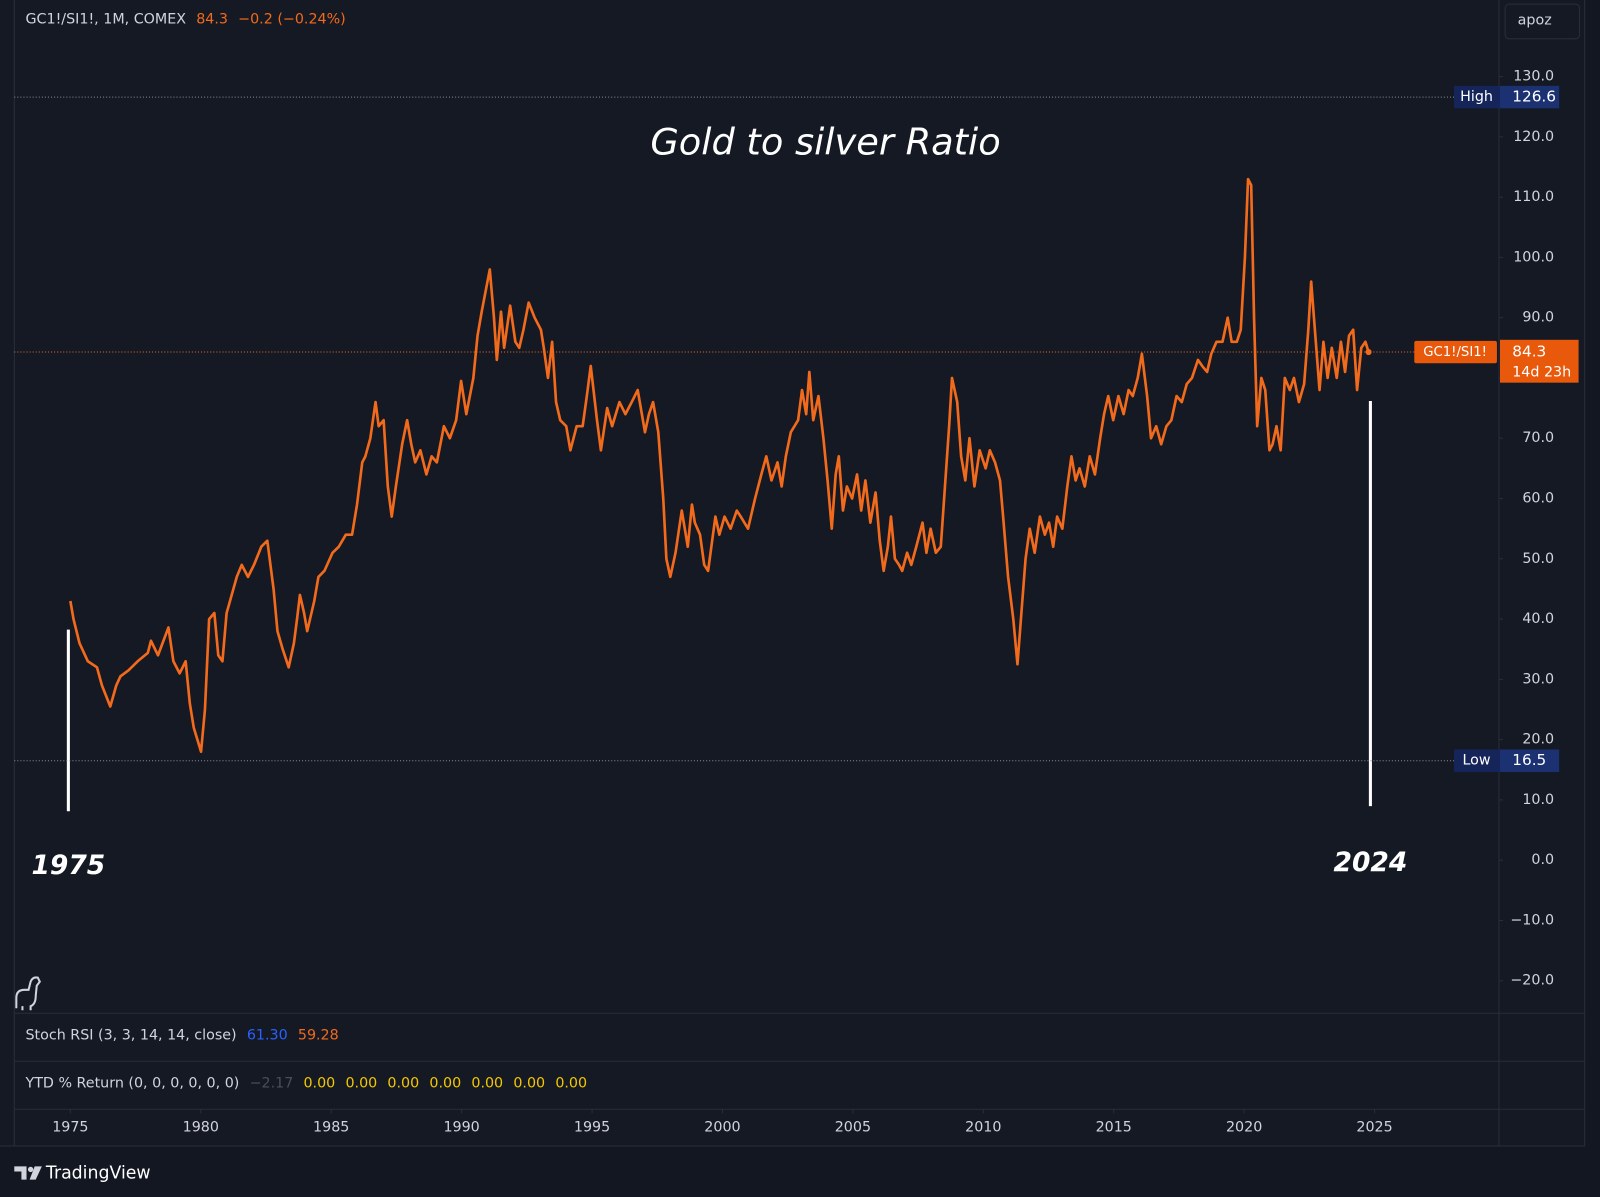 This screenshot has width=1600, height=1197. I want to click on y-tick-label: 0.0, so click(1542, 860).